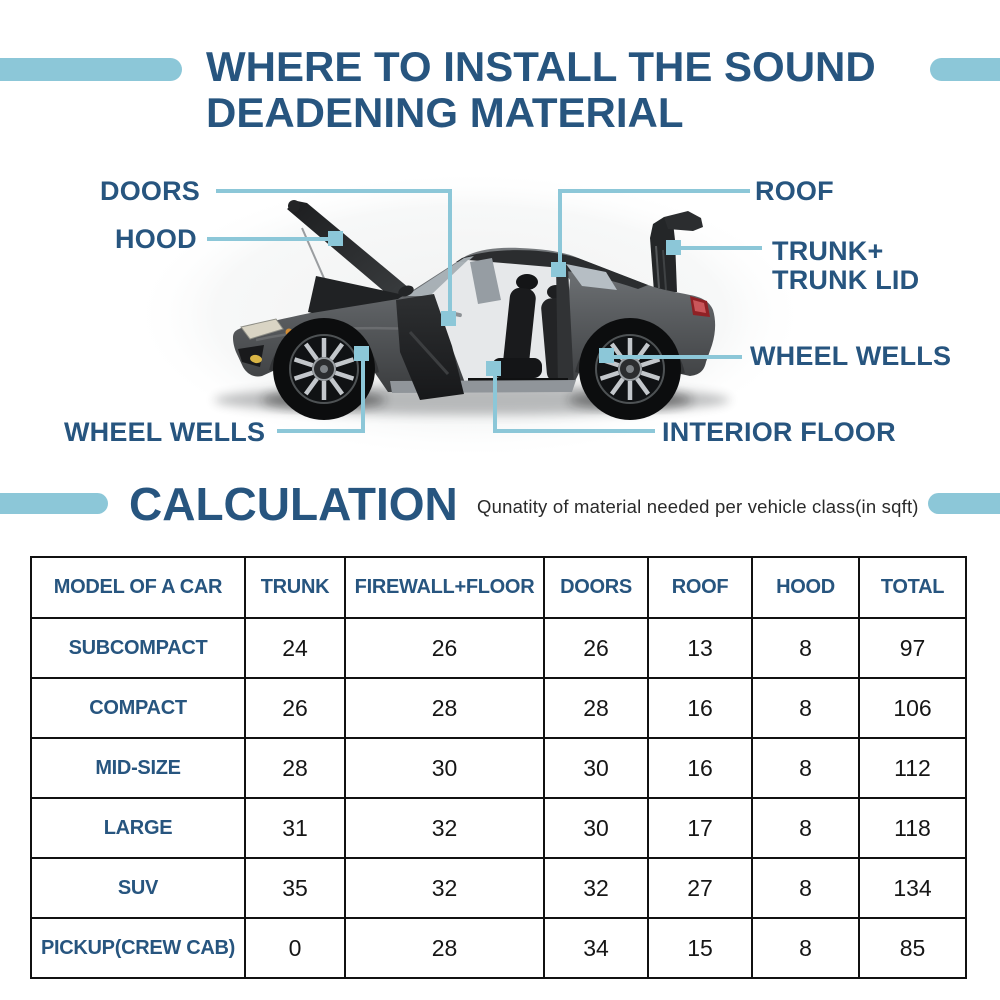  What do you see at coordinates (606, 355) in the screenshot?
I see `wheel-wells-right-marker` at bounding box center [606, 355].